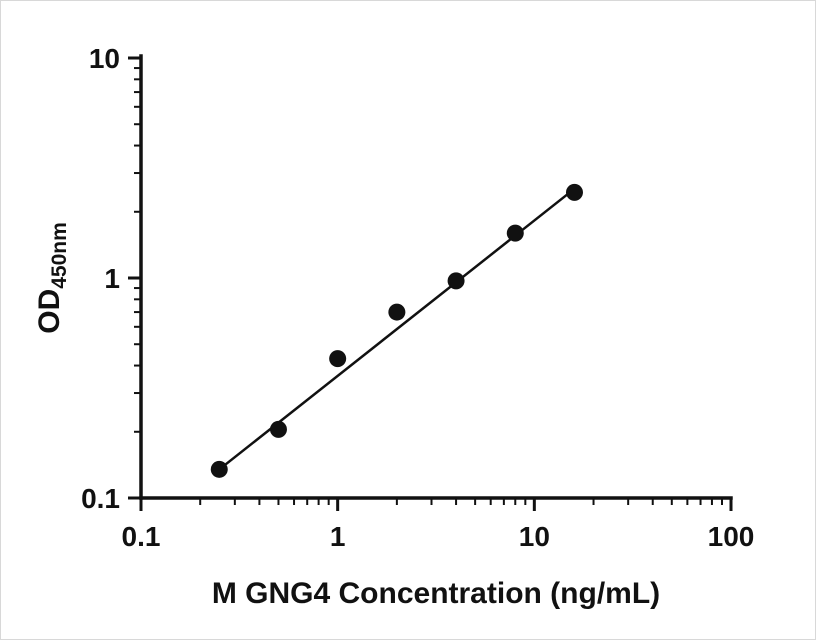 Image resolution: width=816 pixels, height=640 pixels. What do you see at coordinates (534, 536) in the screenshot?
I see `x-tick-label: 10` at bounding box center [534, 536].